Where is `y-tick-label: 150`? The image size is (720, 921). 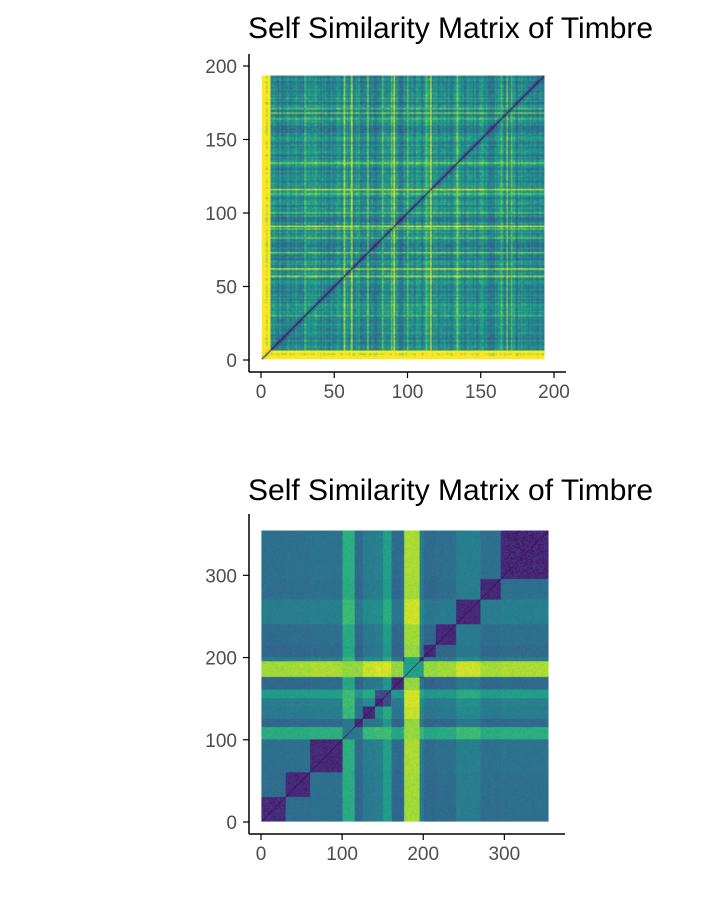
y-tick-label: 150 is located at coordinates (221, 141).